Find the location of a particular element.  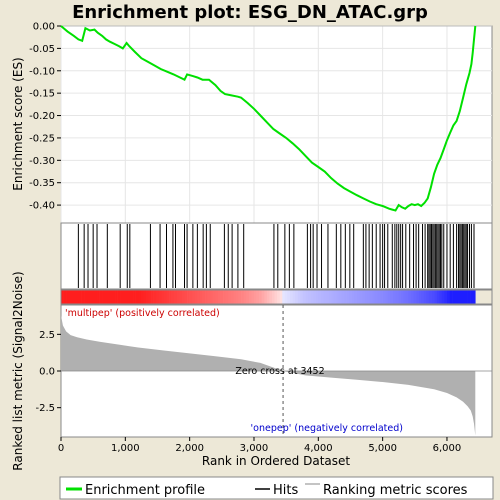

hits-panel is located at coordinates (276, 256).